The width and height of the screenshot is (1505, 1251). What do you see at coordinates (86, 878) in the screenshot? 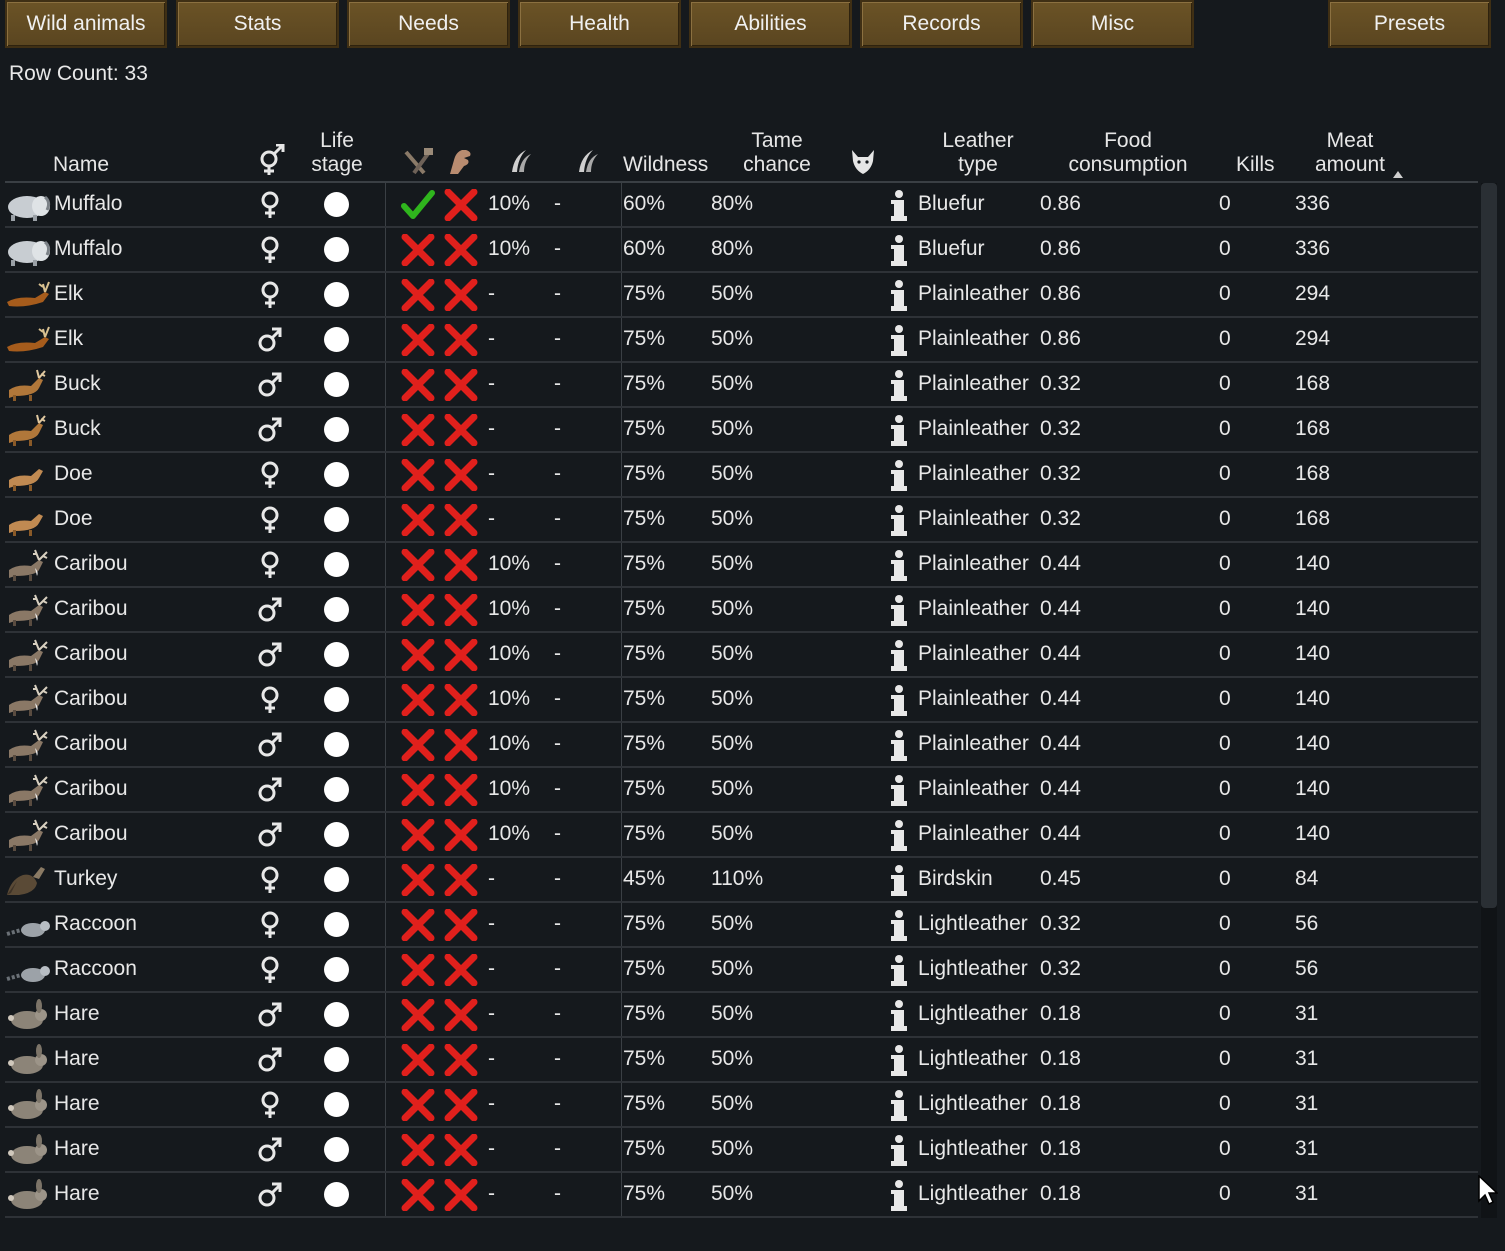
I see `animal-name: Turkey` at bounding box center [86, 878].